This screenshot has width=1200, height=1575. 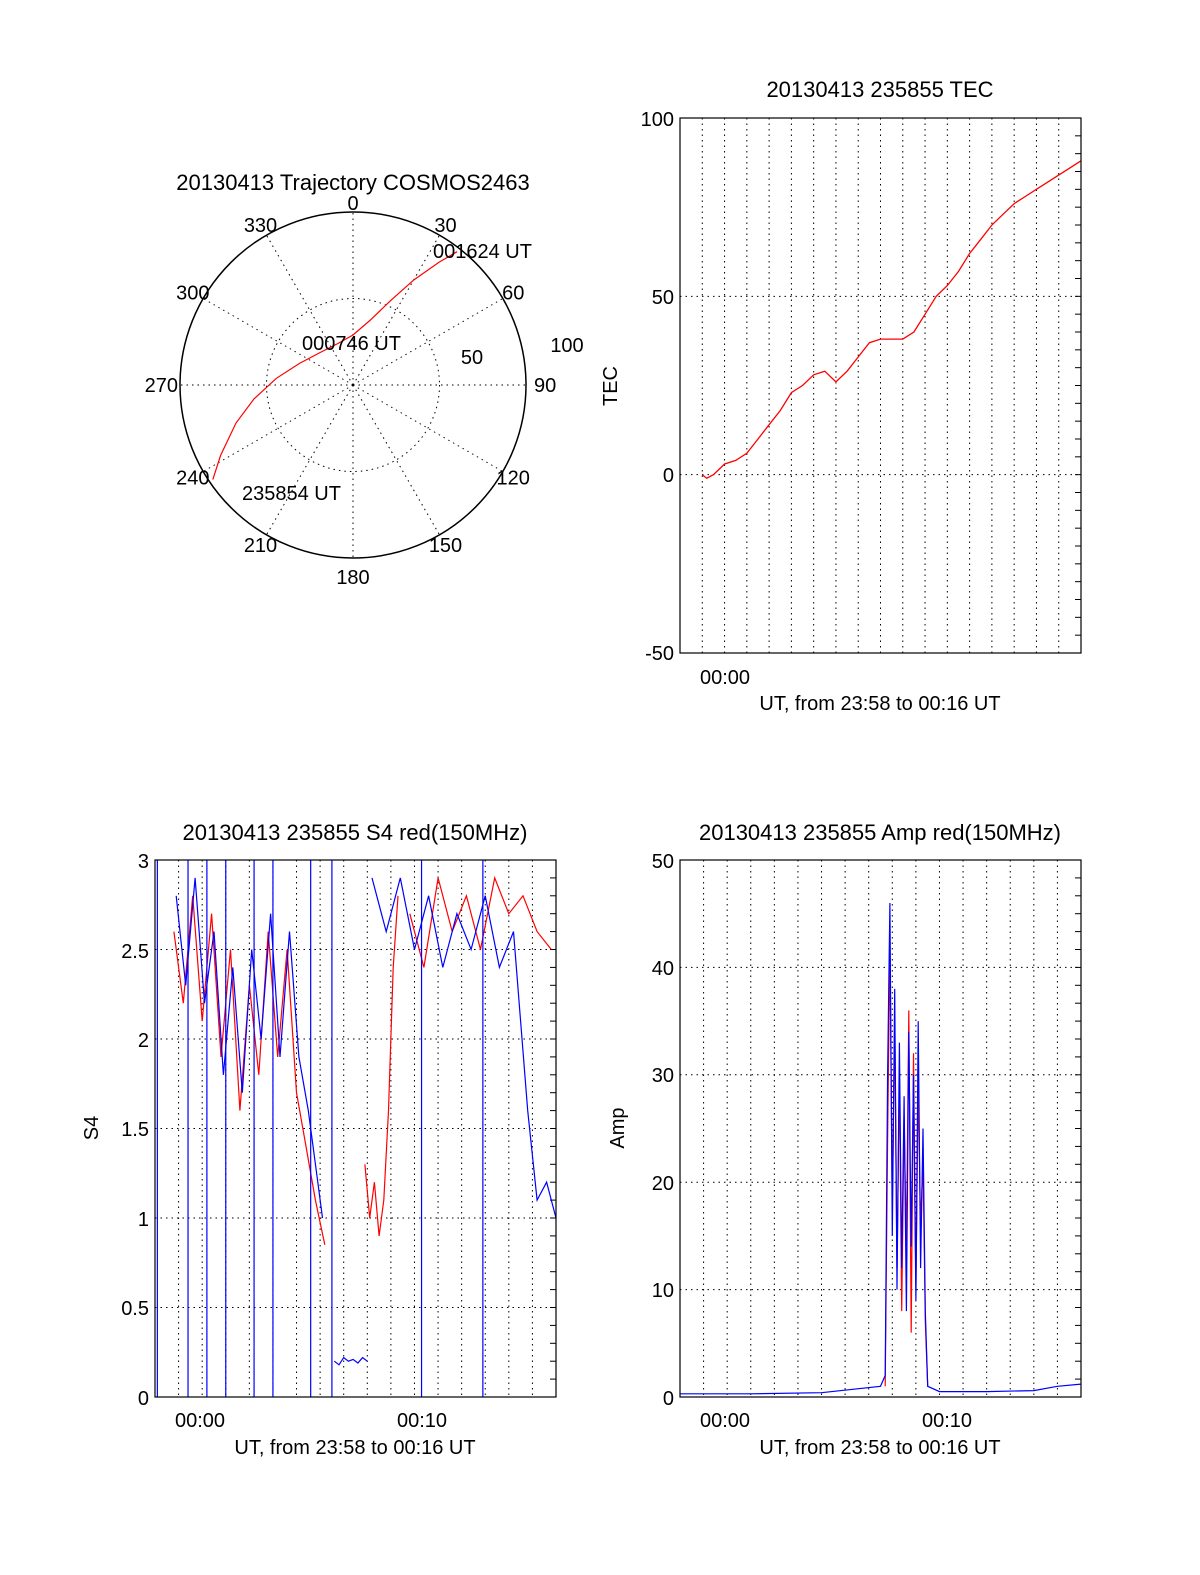 I want to click on polar-angle-label: 60, so click(x=513, y=294).